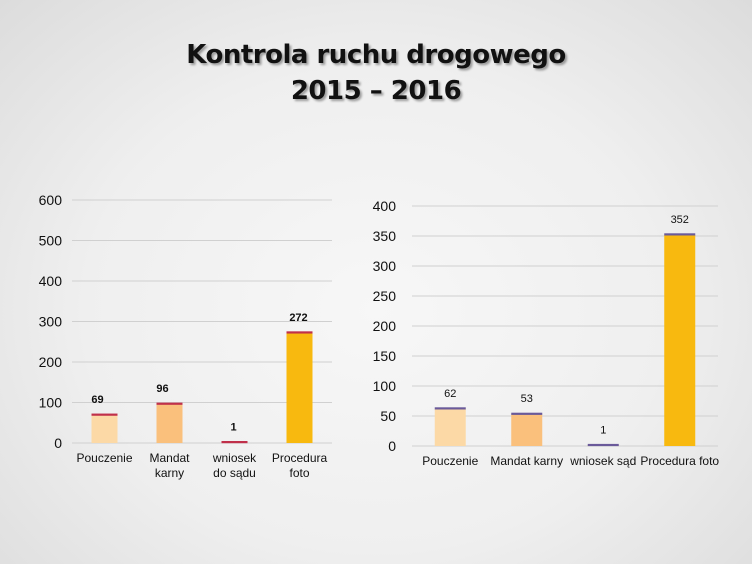 This screenshot has width=752, height=564. What do you see at coordinates (385, 386) in the screenshot?
I see `right-y-tick-label: 100` at bounding box center [385, 386].